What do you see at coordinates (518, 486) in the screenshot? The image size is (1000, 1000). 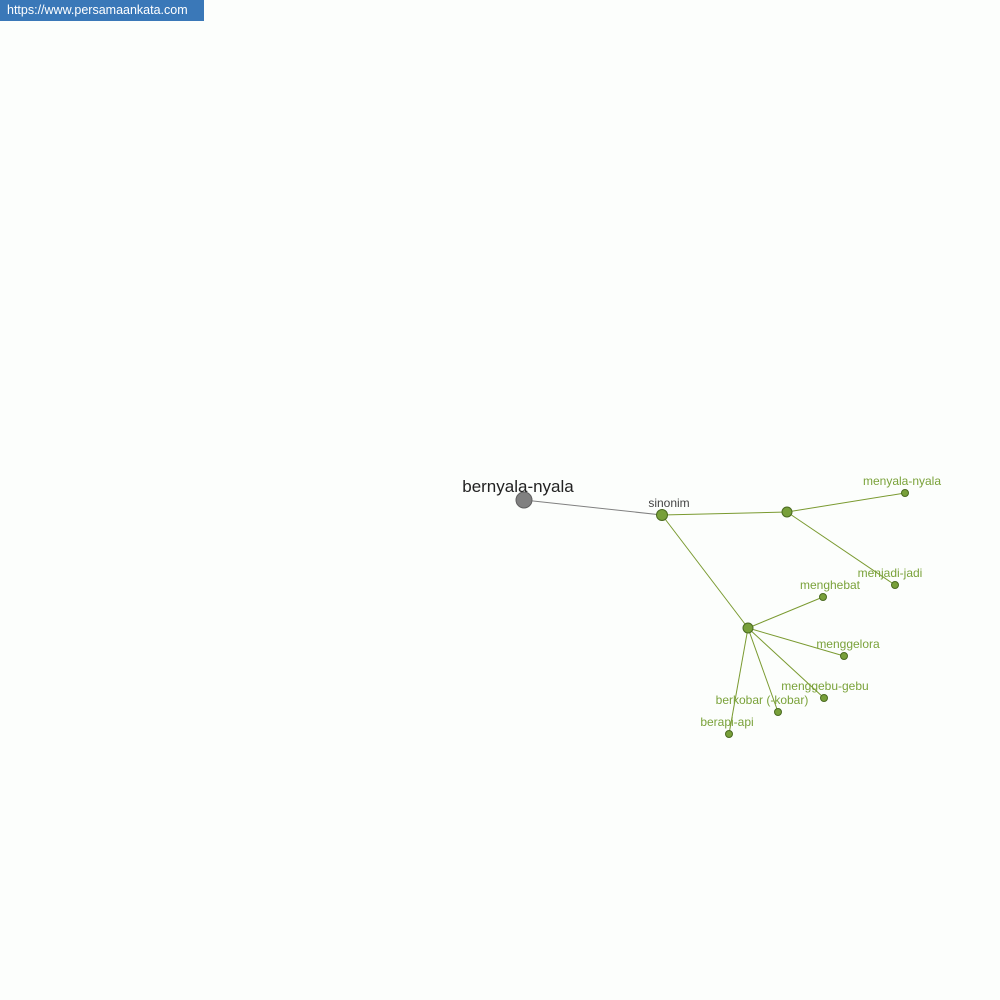 I see `root-label: bernyala-nyala` at bounding box center [518, 486].